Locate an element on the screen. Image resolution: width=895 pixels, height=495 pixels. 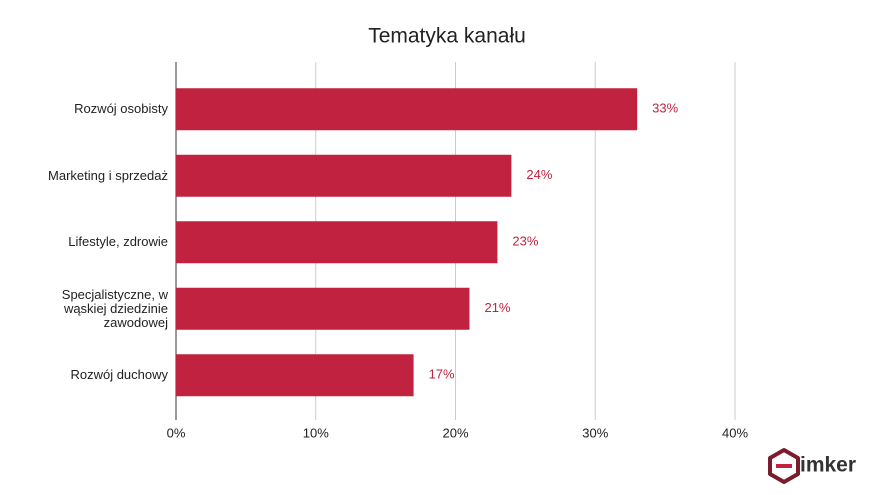
x-tick-label: 30% is located at coordinates (595, 432).